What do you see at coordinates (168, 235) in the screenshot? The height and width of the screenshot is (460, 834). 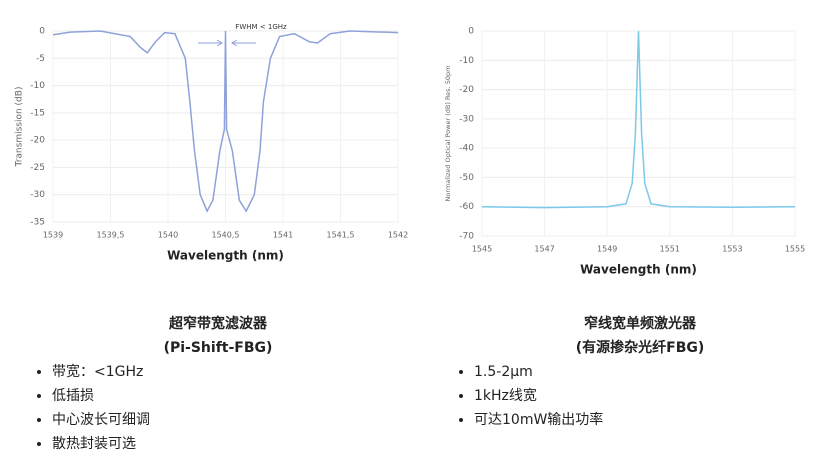 I see `x-tick-label: 1540` at bounding box center [168, 235].